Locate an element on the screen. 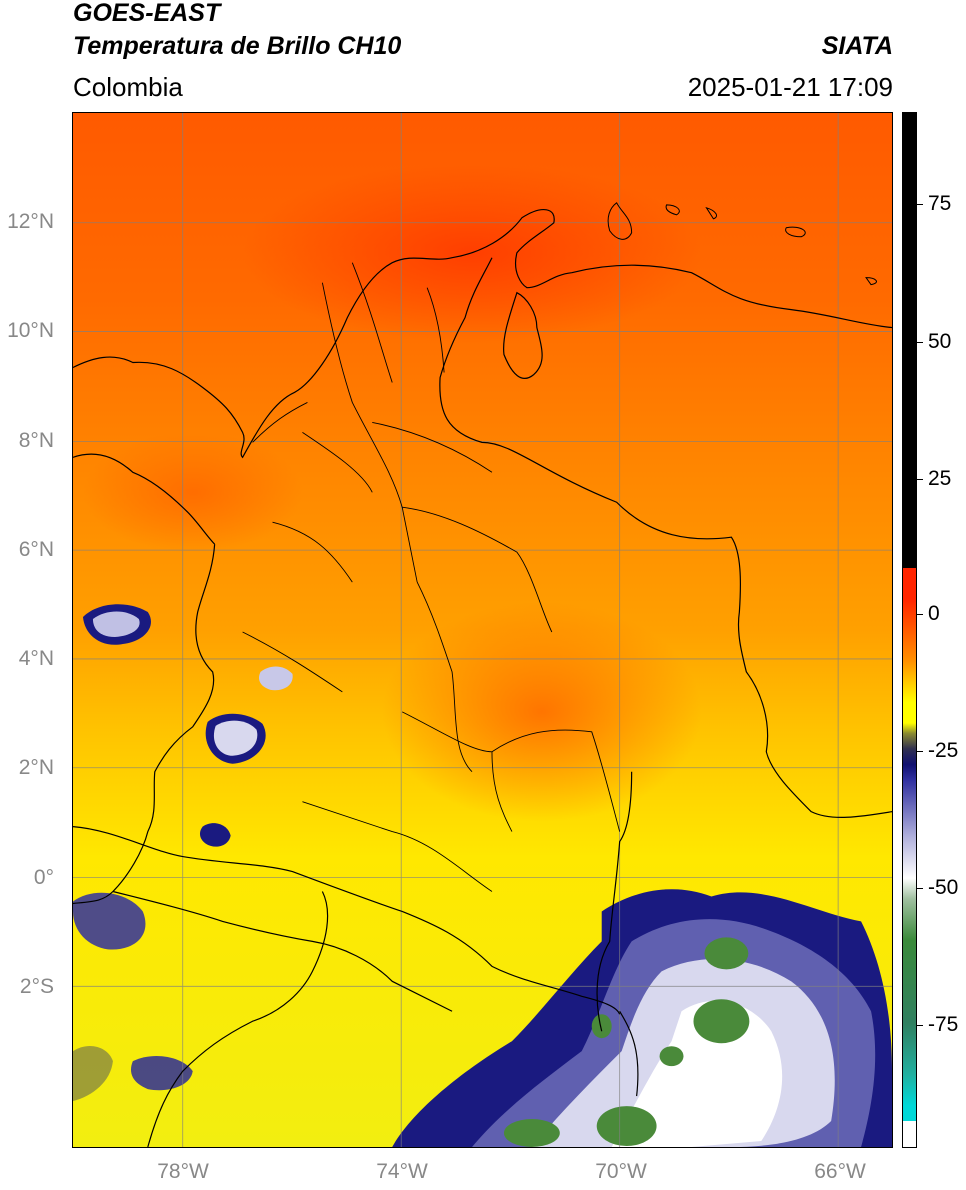 This screenshot has height=1190, width=966. department-borders-south is located at coordinates (461, 801).